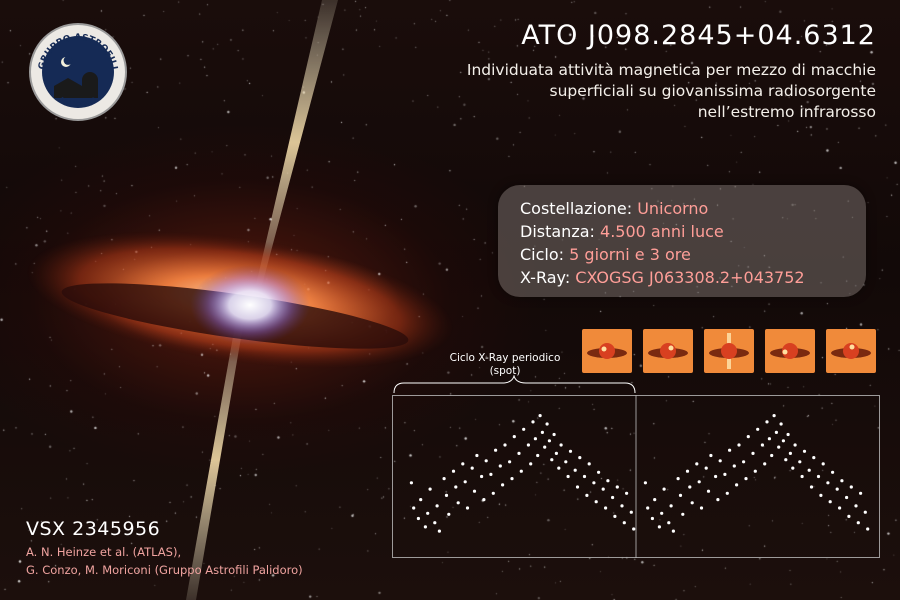  I want to click on cycle-brace, so click(514, 384).